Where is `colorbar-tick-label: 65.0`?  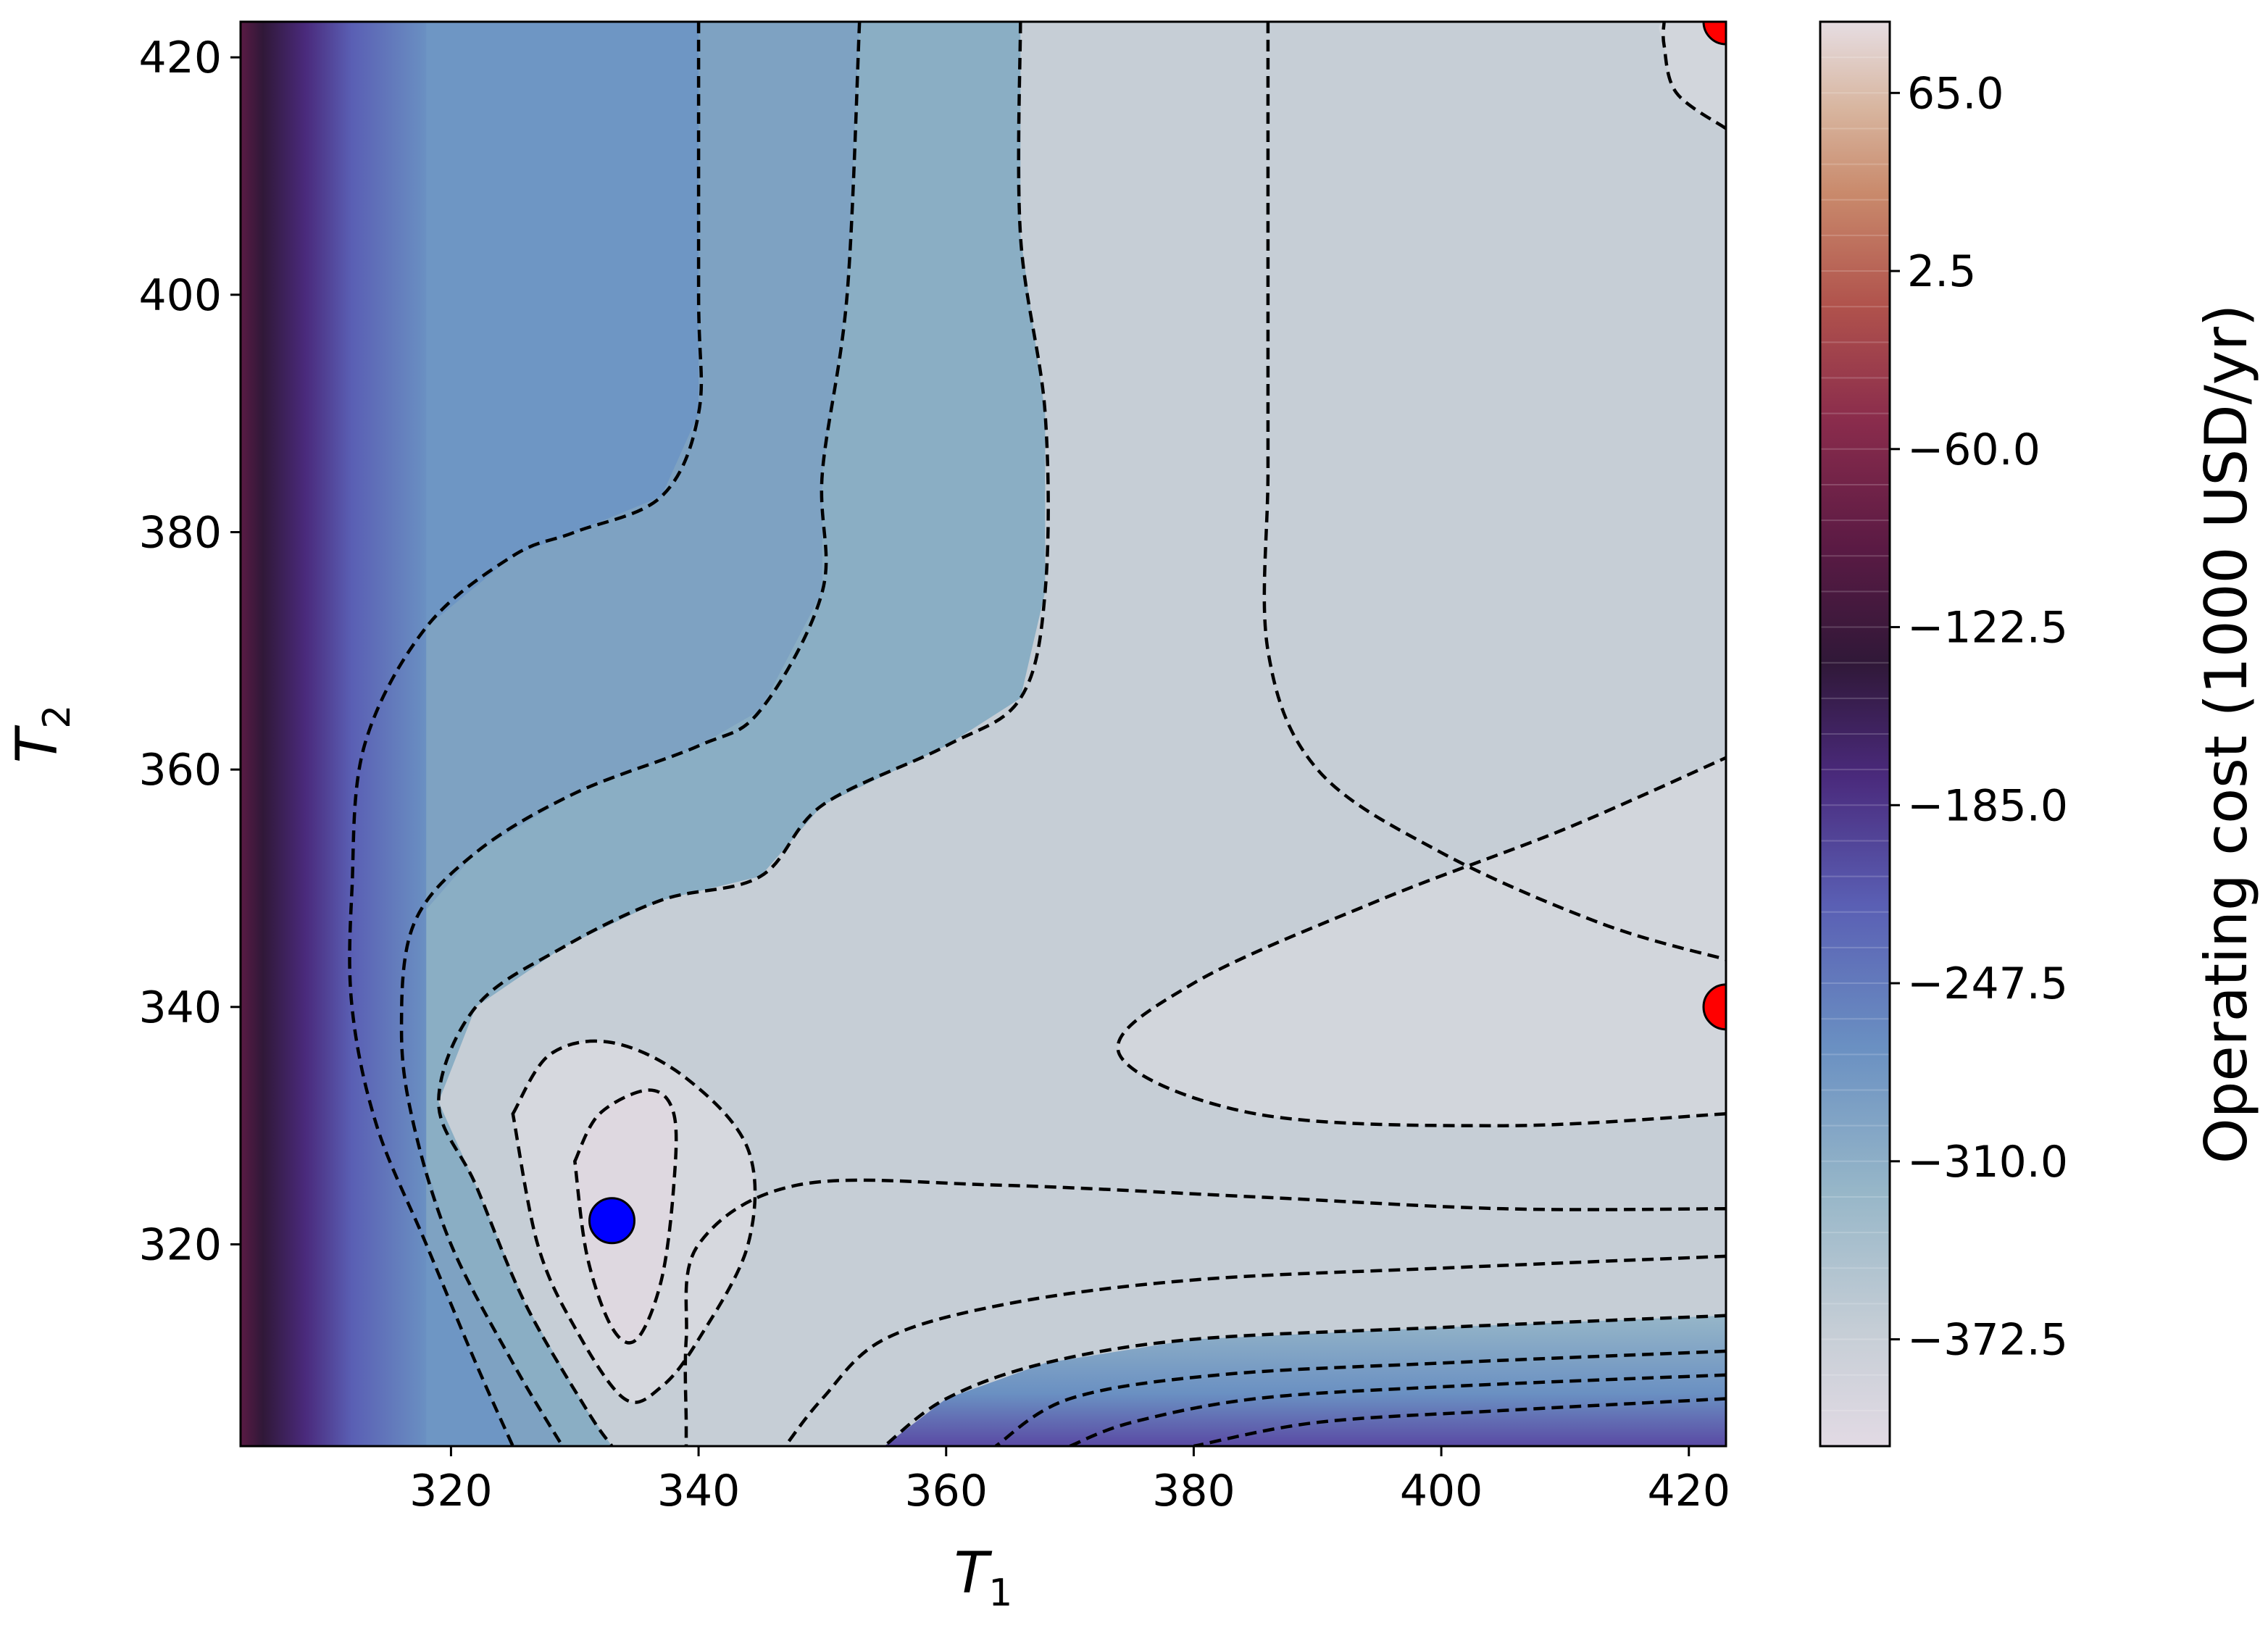
colorbar-tick-label: 65.0 is located at coordinates (1956, 93).